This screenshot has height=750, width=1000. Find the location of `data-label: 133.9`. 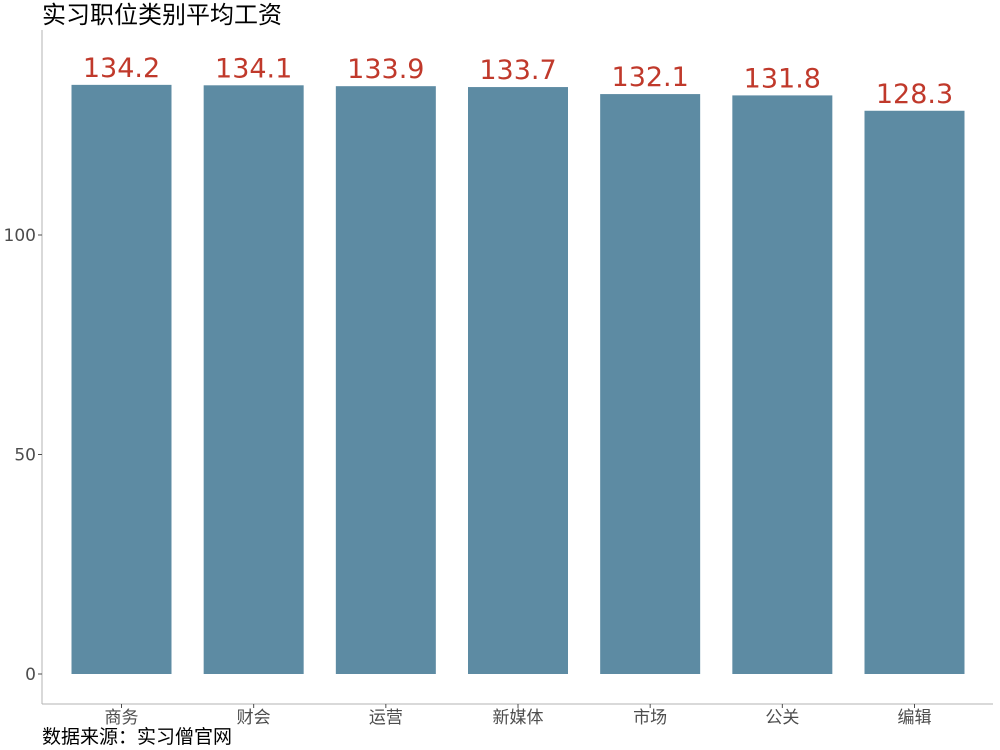

data-label: 133.9 is located at coordinates (385, 69).